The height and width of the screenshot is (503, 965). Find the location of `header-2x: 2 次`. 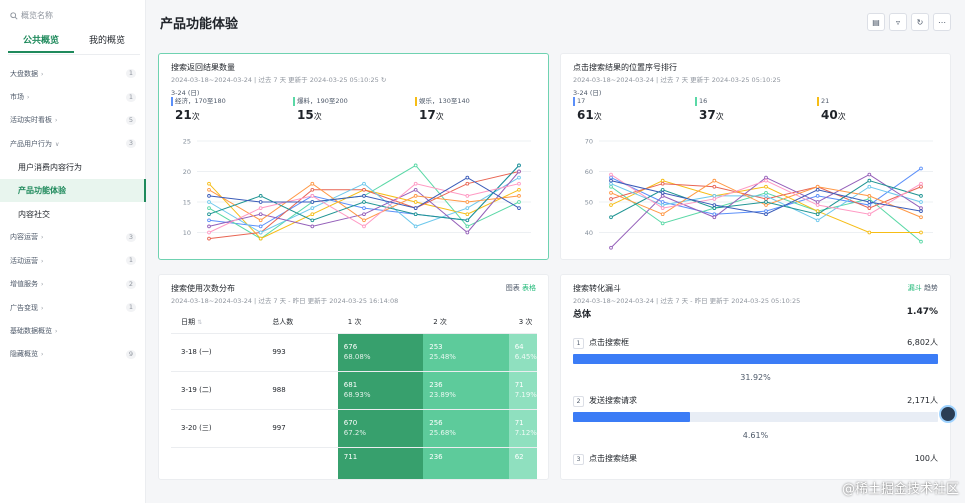

header-2x: 2 次 is located at coordinates (466, 322).